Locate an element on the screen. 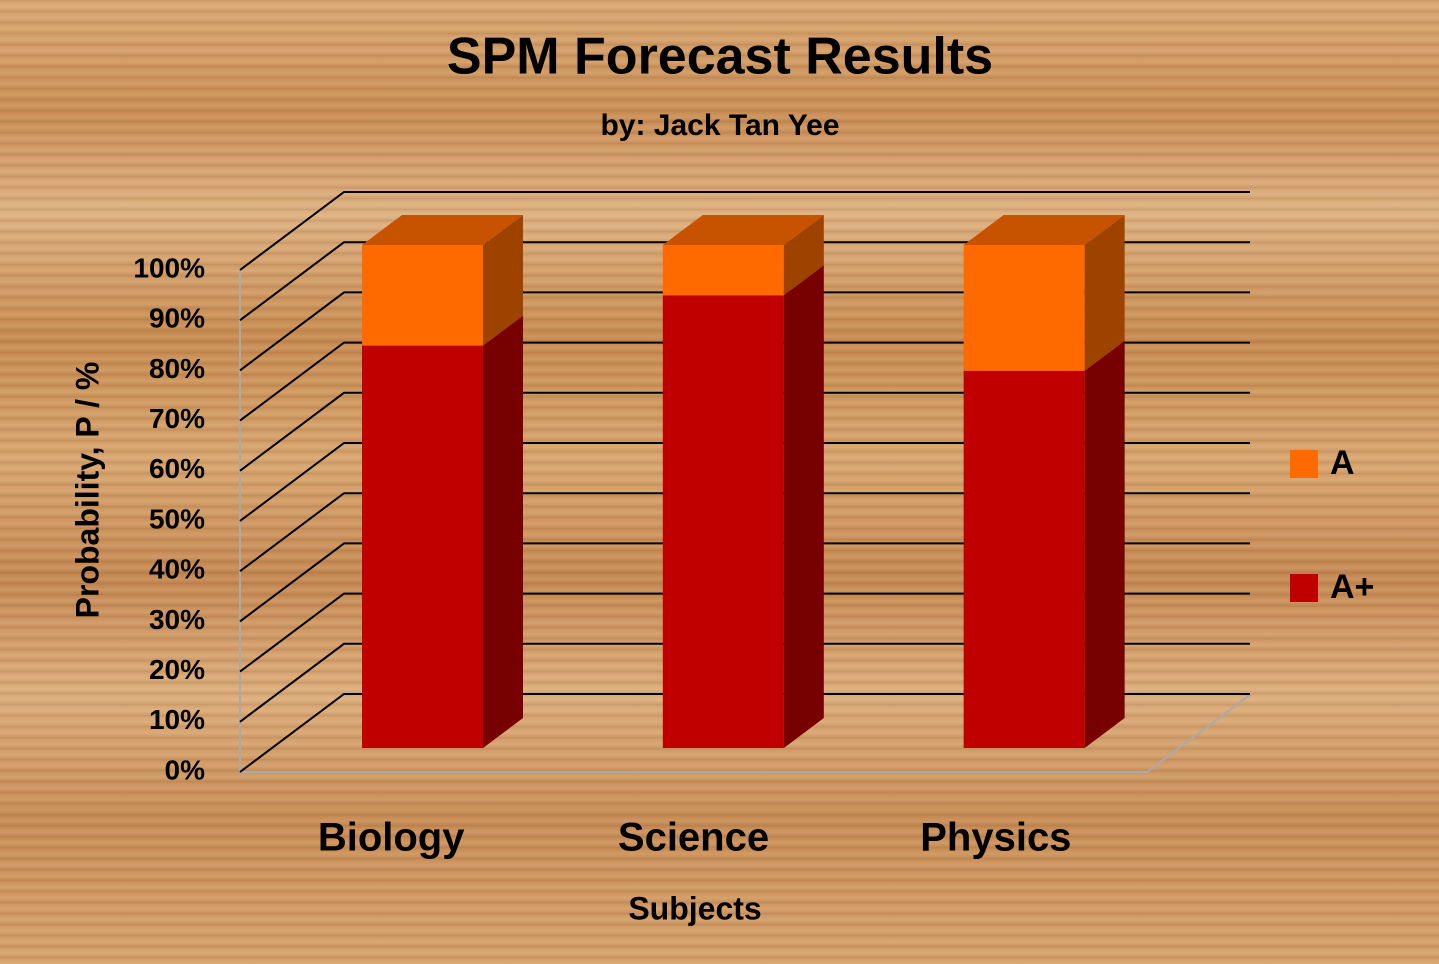 Image resolution: width=1439 pixels, height=964 pixels. y-tick-label: 60% is located at coordinates (177, 468).